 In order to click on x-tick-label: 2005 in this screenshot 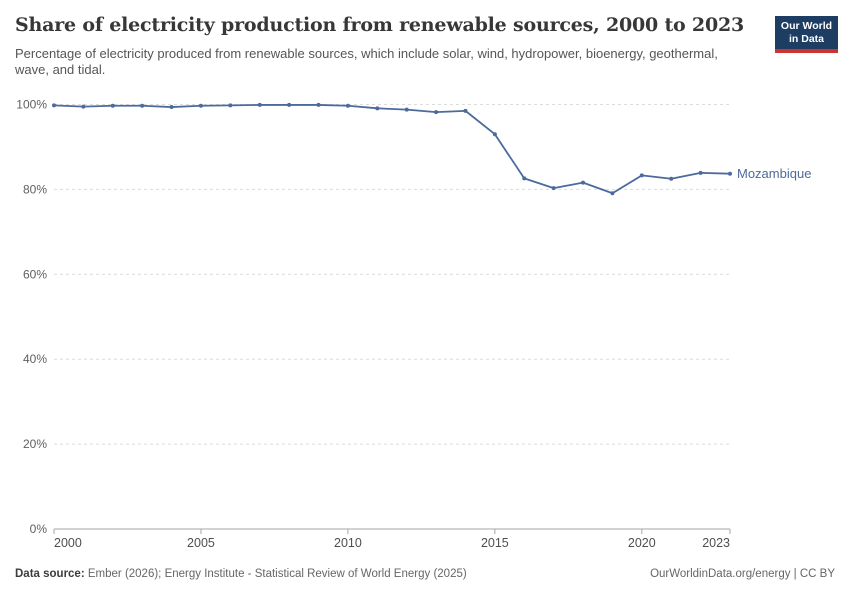, I will do `click(201, 543)`.